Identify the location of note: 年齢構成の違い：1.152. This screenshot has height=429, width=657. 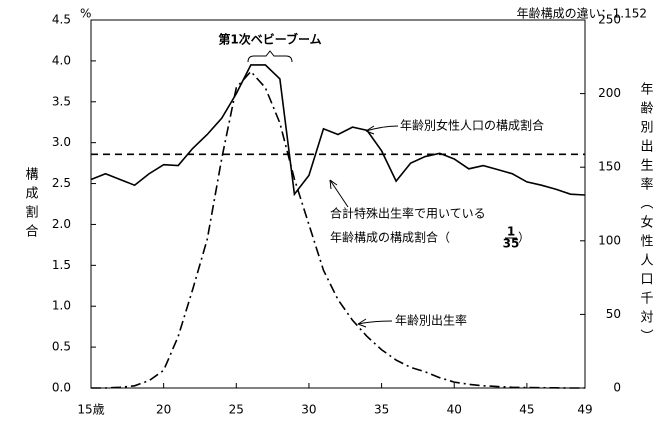
(582, 13).